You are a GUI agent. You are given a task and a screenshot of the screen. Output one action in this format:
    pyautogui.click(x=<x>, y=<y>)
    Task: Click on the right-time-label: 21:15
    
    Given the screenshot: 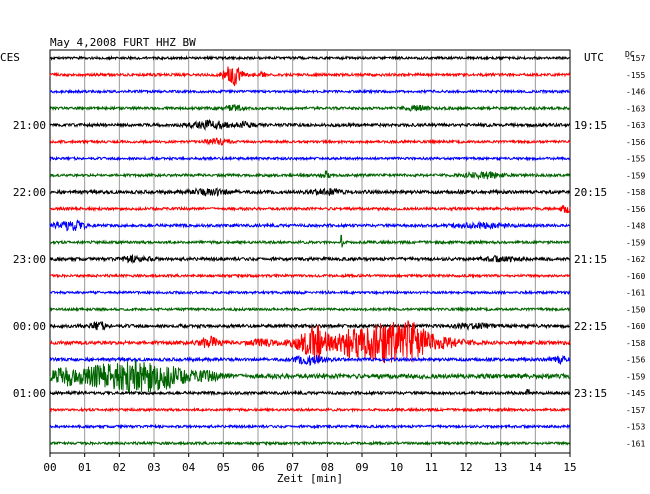 What is the action you would take?
    pyautogui.click(x=590, y=259)
    